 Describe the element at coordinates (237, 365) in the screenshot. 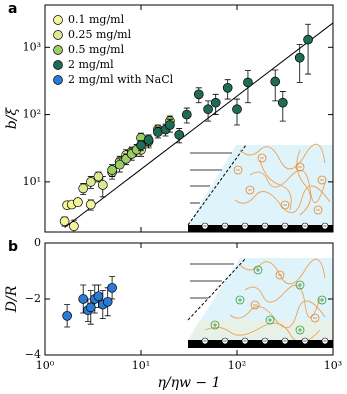

I see `x-tick-label: 10²` at that location.